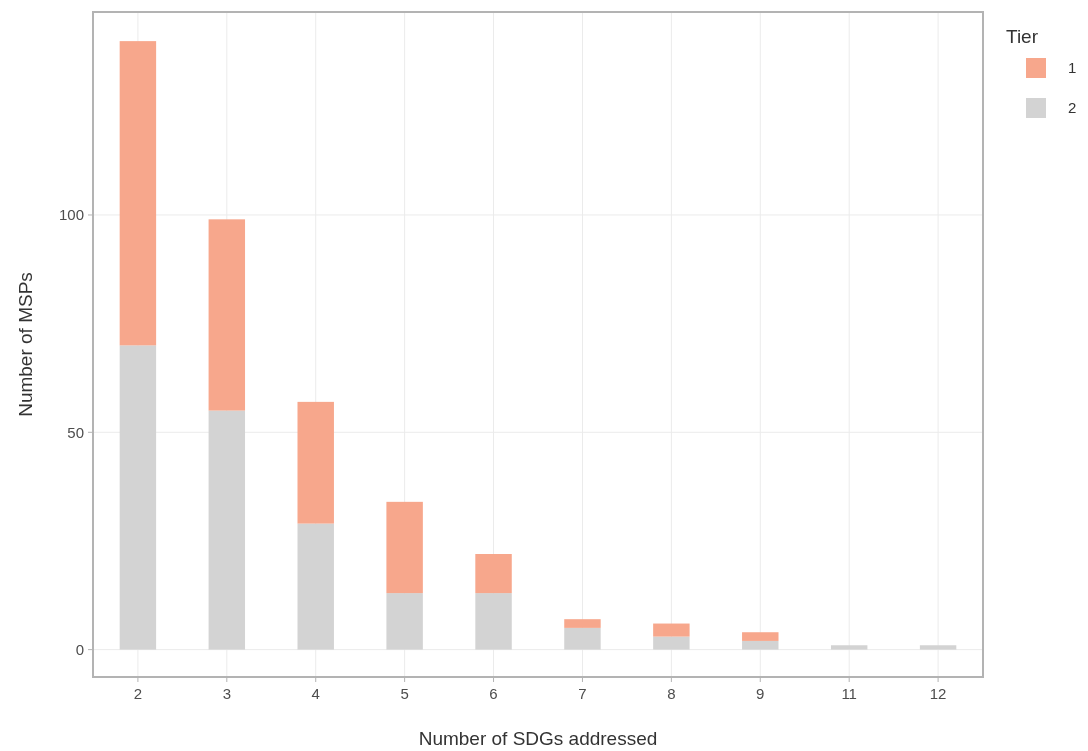 The image size is (1088, 751). What do you see at coordinates (226, 693) in the screenshot?
I see `x-tick-label: 3` at bounding box center [226, 693].